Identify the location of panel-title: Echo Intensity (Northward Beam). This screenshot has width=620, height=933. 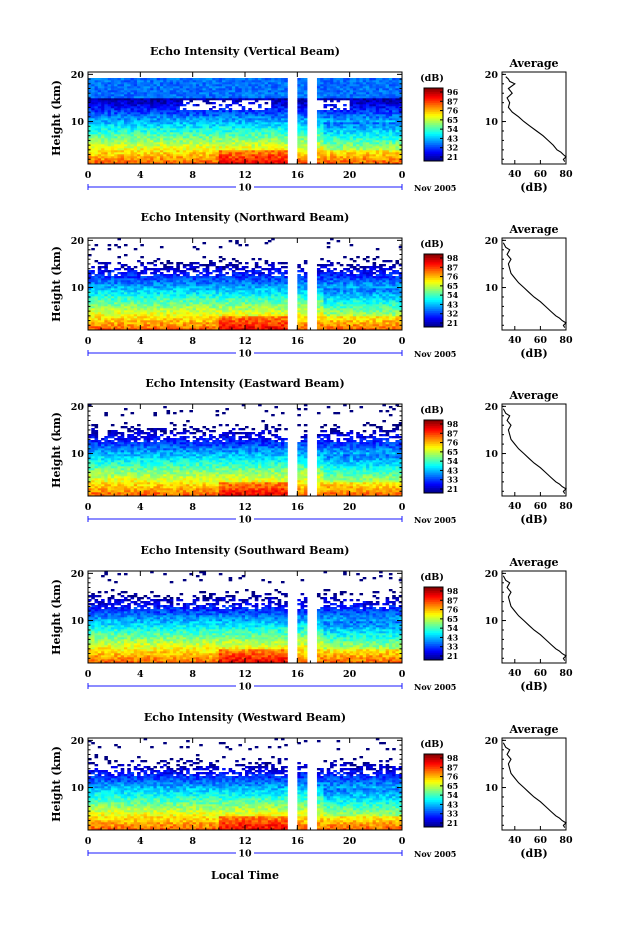
(245, 217).